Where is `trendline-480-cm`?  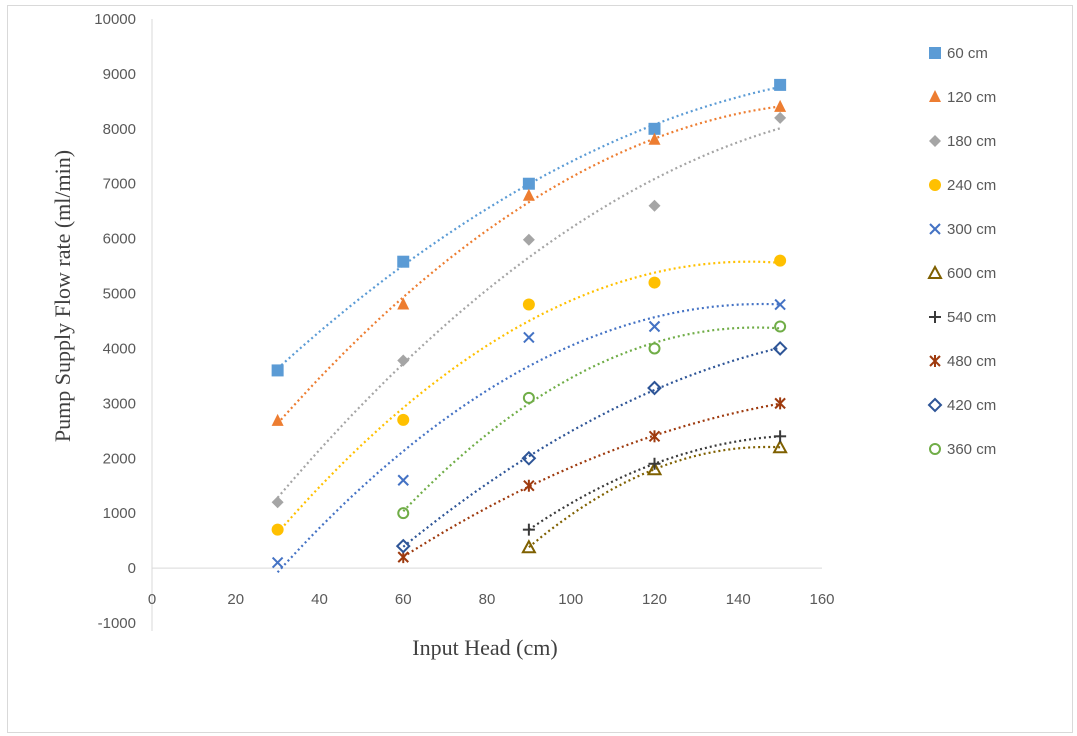 trendline-480-cm is located at coordinates (591, 480).